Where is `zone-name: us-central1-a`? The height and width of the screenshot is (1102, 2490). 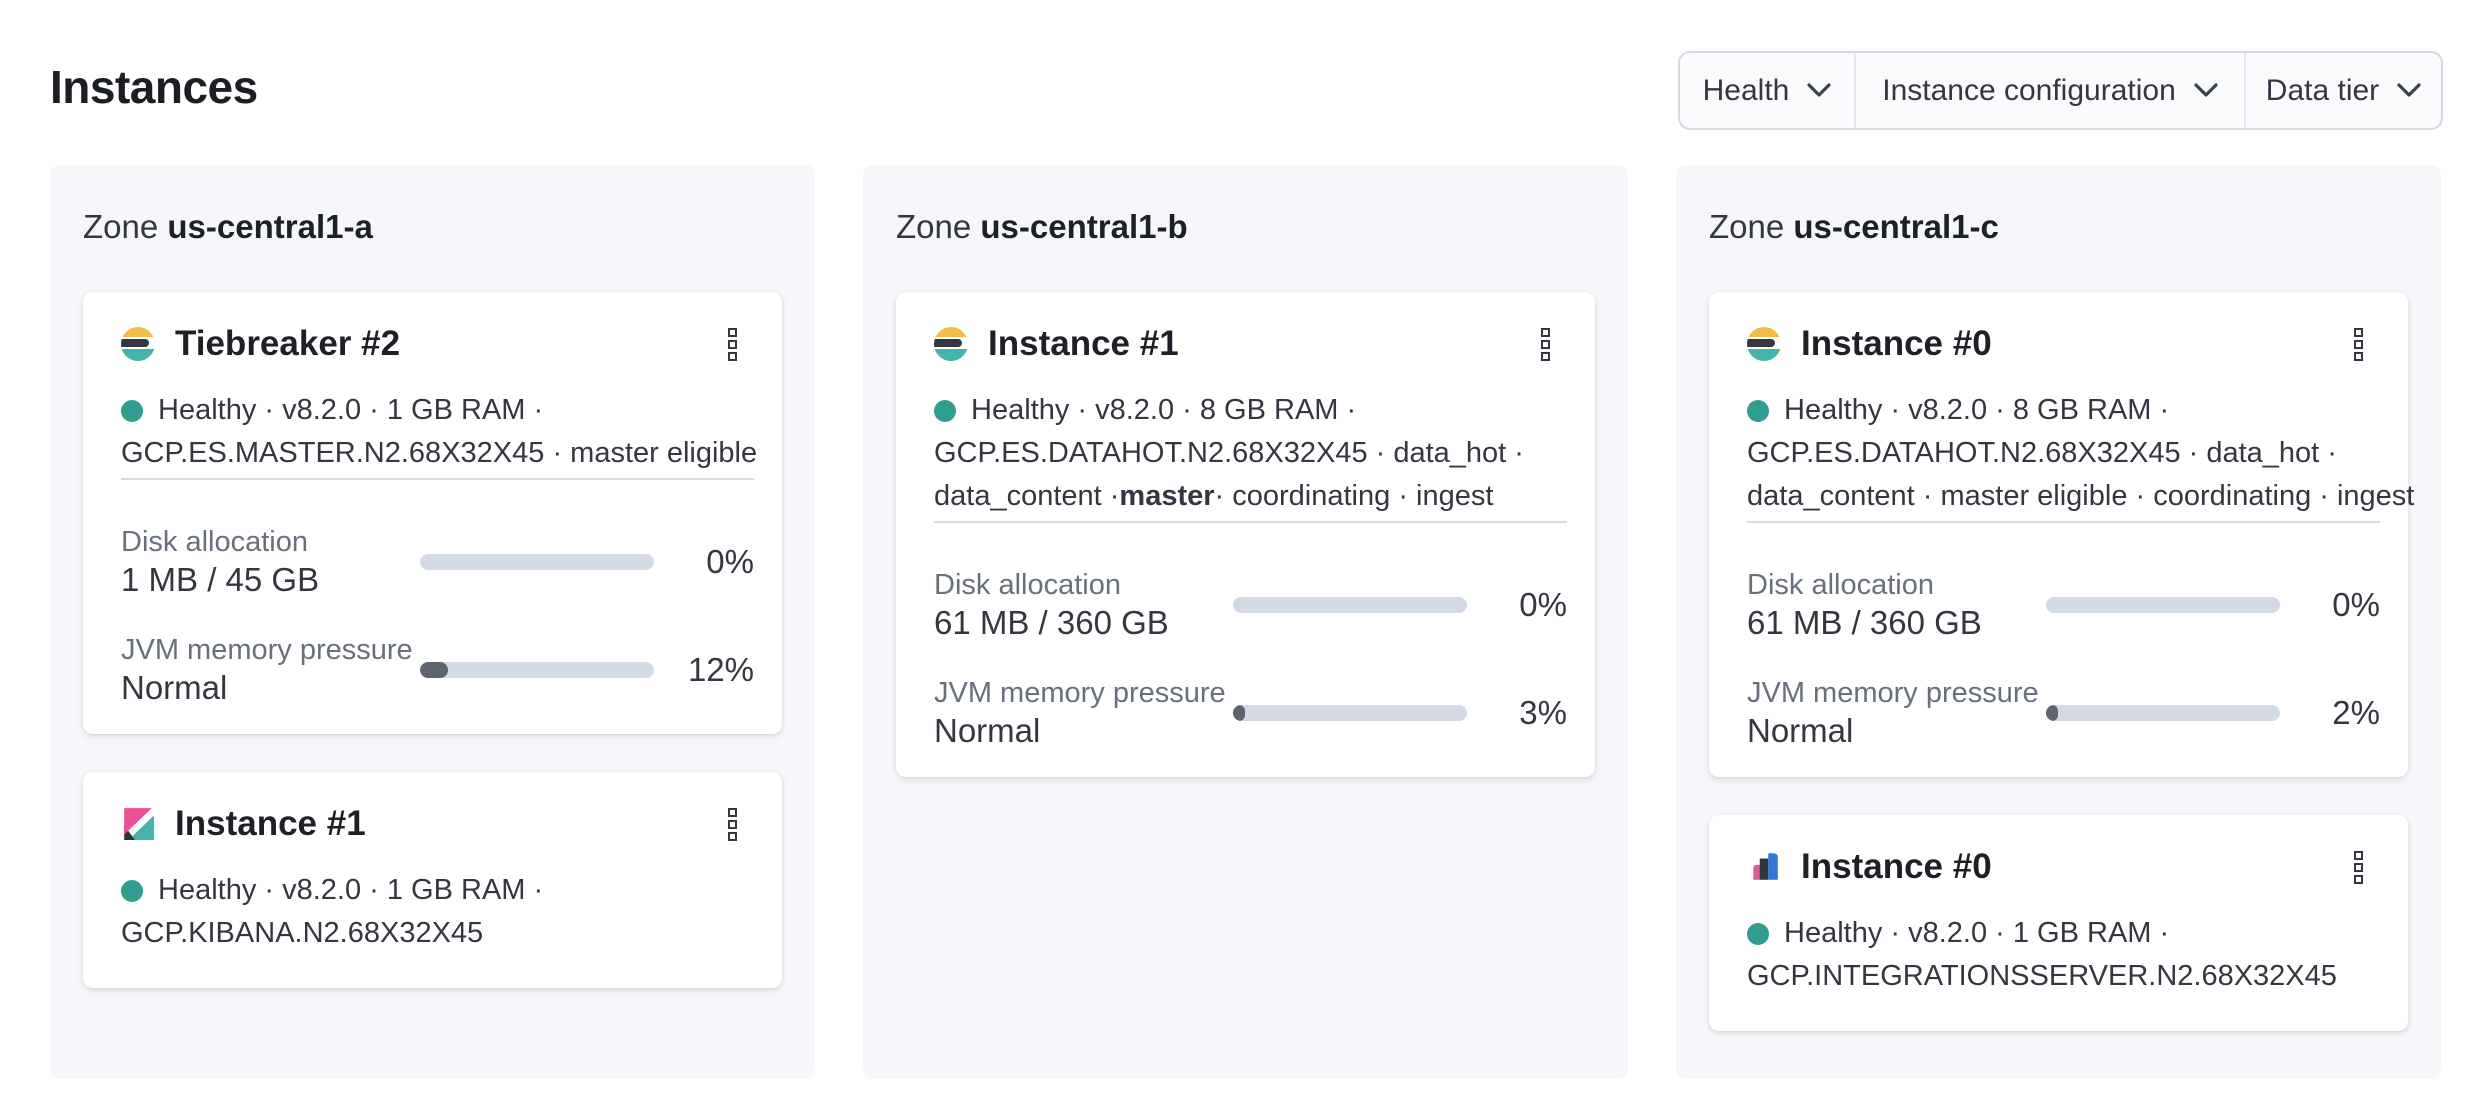
zone-name: us-central1-a is located at coordinates (270, 226).